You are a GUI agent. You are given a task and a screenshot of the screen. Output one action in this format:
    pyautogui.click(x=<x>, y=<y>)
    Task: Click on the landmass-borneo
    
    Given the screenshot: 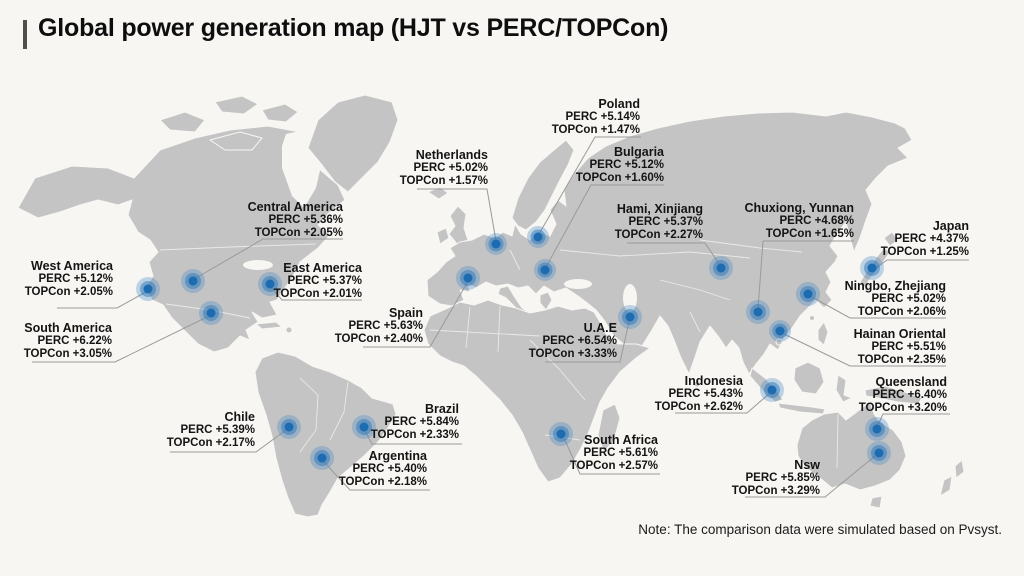 What is the action you would take?
    pyautogui.click(x=809, y=378)
    